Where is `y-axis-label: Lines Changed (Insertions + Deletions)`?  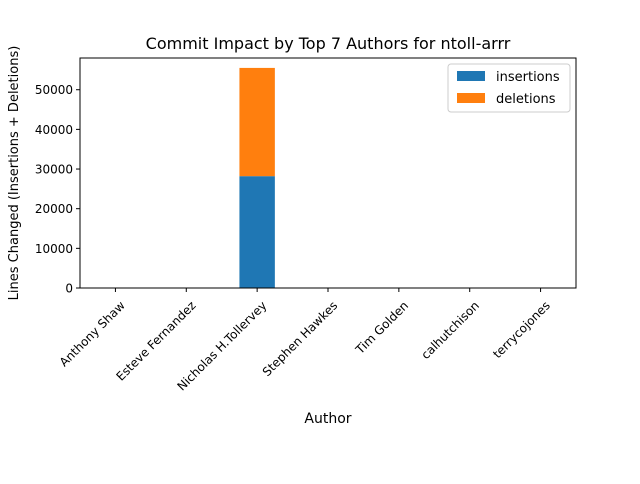 y-axis-label: Lines Changed (Insertions + Deletions) is located at coordinates (14, 173).